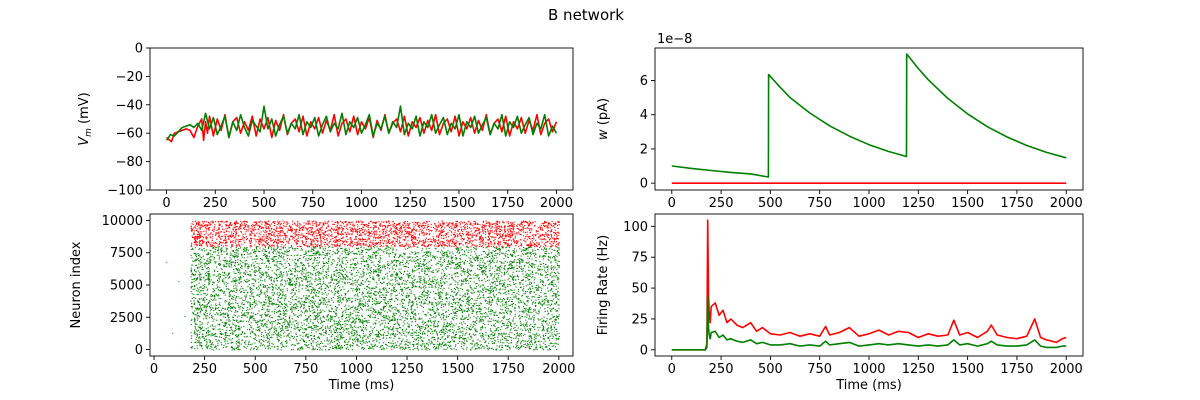  I want to click on y-axis-label: Neuron index, so click(76, 284).